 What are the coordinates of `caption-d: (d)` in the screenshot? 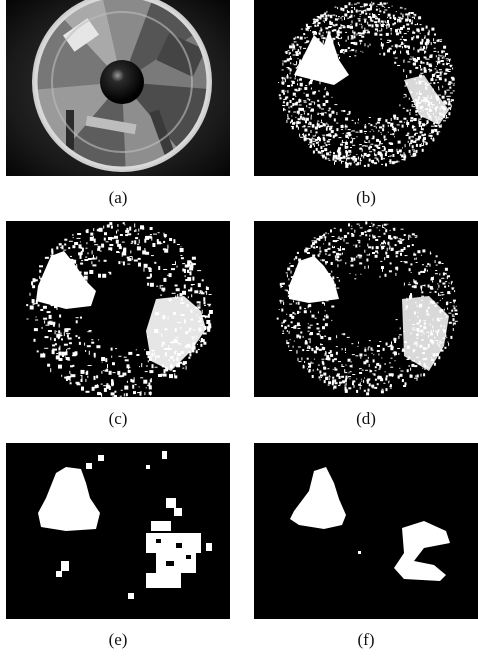 It's located at (366, 418).